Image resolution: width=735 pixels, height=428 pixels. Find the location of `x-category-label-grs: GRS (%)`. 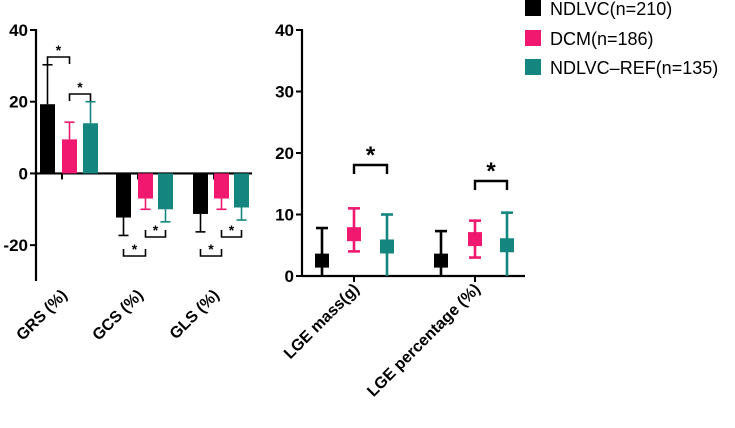

x-category-label-grs: GRS (%) is located at coordinates (42, 315).